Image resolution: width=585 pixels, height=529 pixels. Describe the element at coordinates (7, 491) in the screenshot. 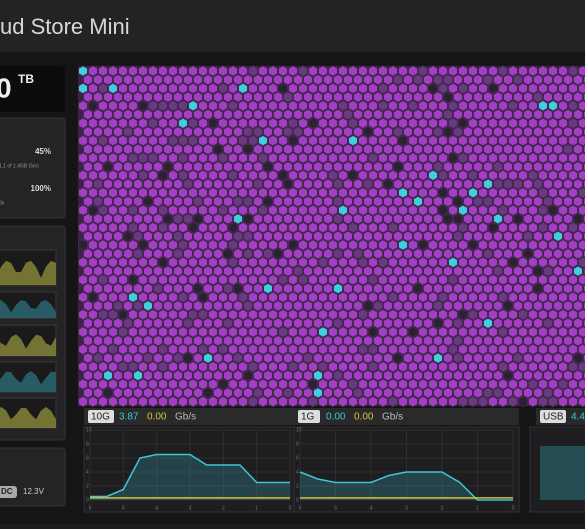

I see `dc-label: DC` at that location.